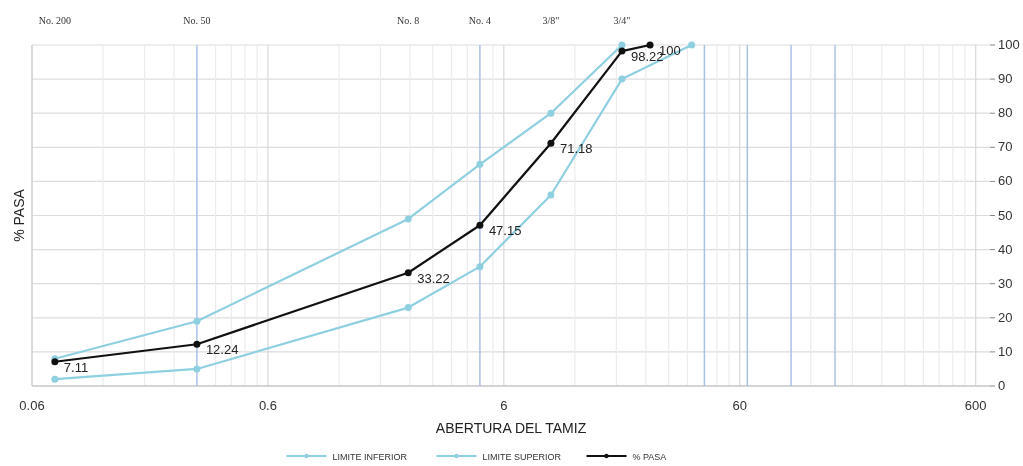 This screenshot has height=466, width=1023. I want to click on x-tick-label: 600, so click(975, 405).